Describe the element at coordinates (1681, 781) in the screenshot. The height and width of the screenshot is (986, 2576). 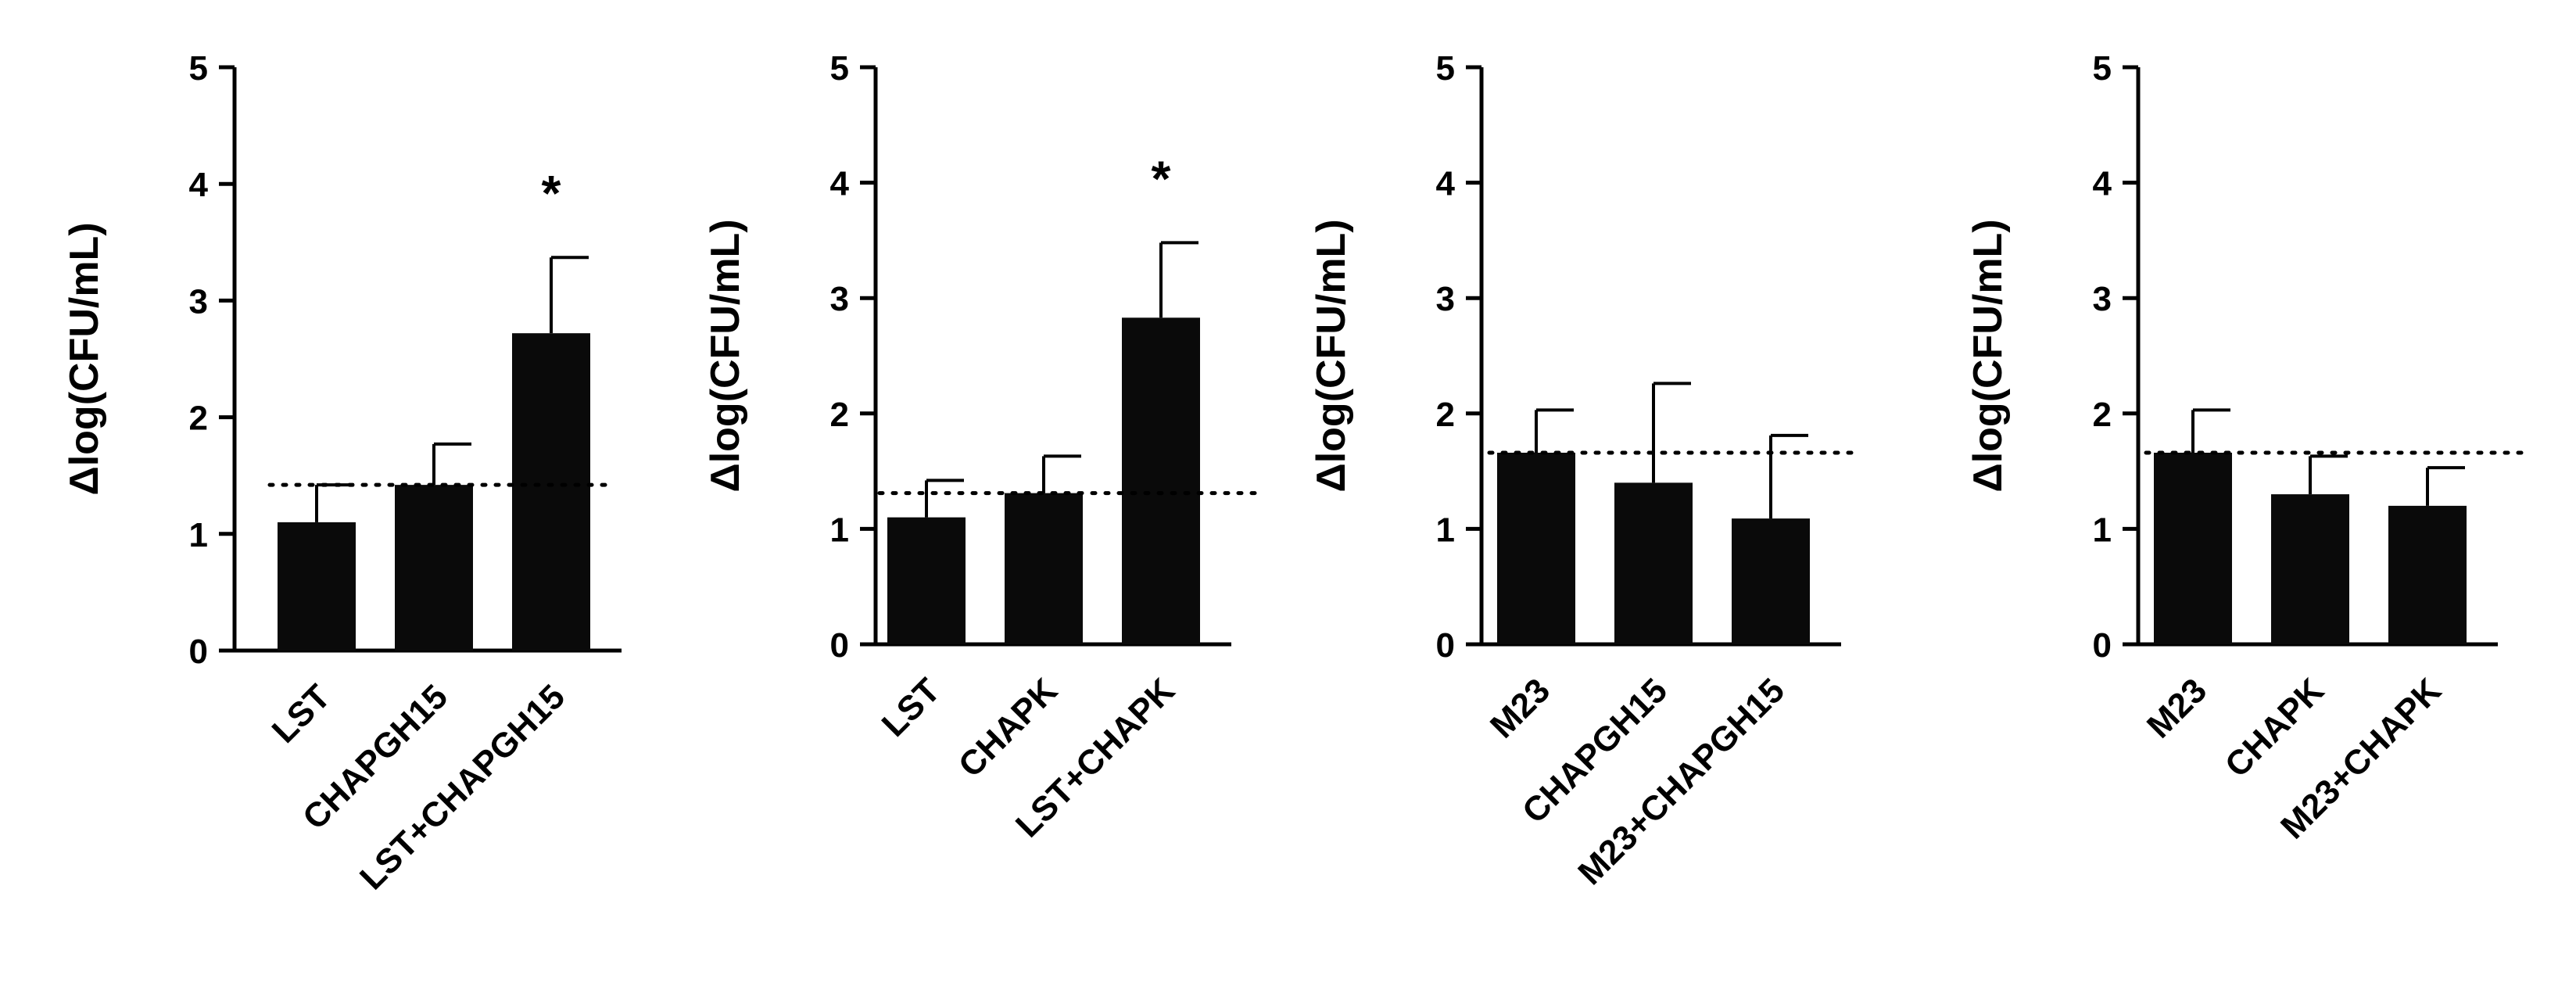
I see `category-label: M23+CHAPGH15` at that location.